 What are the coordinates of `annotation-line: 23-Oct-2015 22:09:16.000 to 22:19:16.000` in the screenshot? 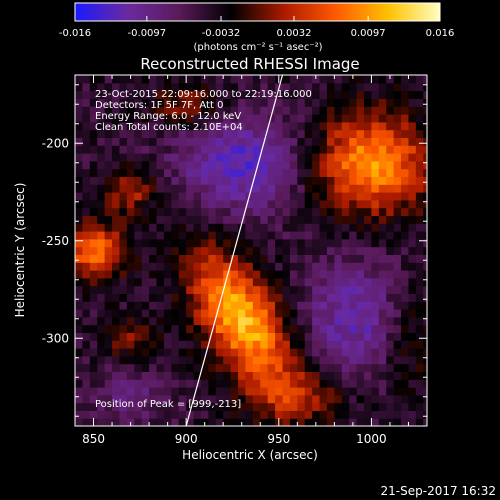 It's located at (203, 94).